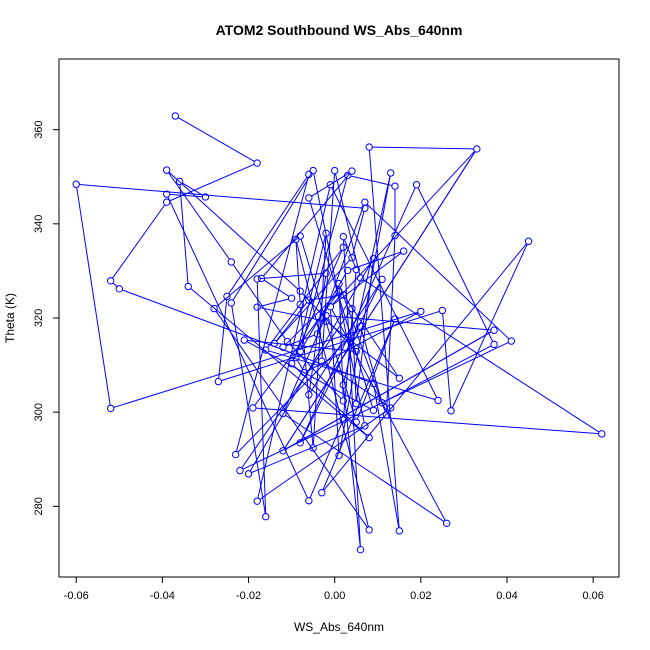 The width and height of the screenshot is (650, 650). What do you see at coordinates (162, 596) in the screenshot?
I see `x-tick-label: -0.04` at bounding box center [162, 596].